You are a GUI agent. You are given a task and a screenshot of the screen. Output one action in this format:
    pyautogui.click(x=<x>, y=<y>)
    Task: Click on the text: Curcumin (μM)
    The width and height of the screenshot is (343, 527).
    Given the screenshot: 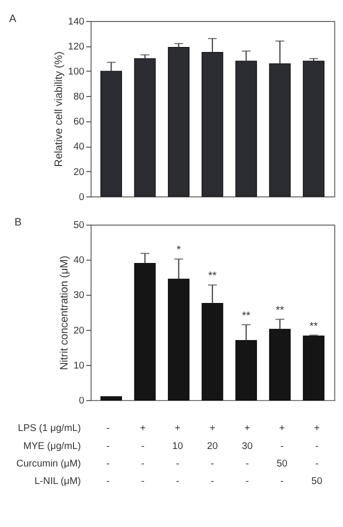 What is the action you would take?
    pyautogui.click(x=48, y=464)
    